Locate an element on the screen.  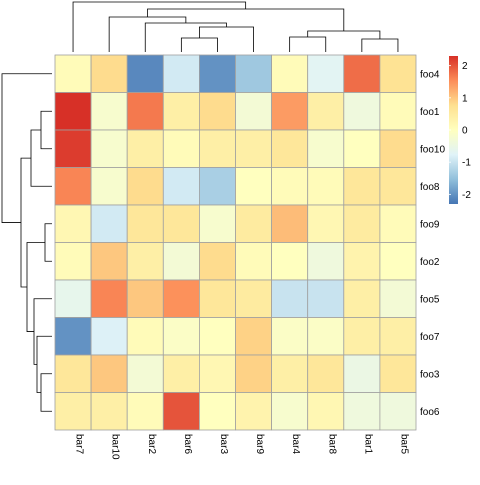
heatmap-cell-foo3-bar3 is located at coordinates (217, 373).